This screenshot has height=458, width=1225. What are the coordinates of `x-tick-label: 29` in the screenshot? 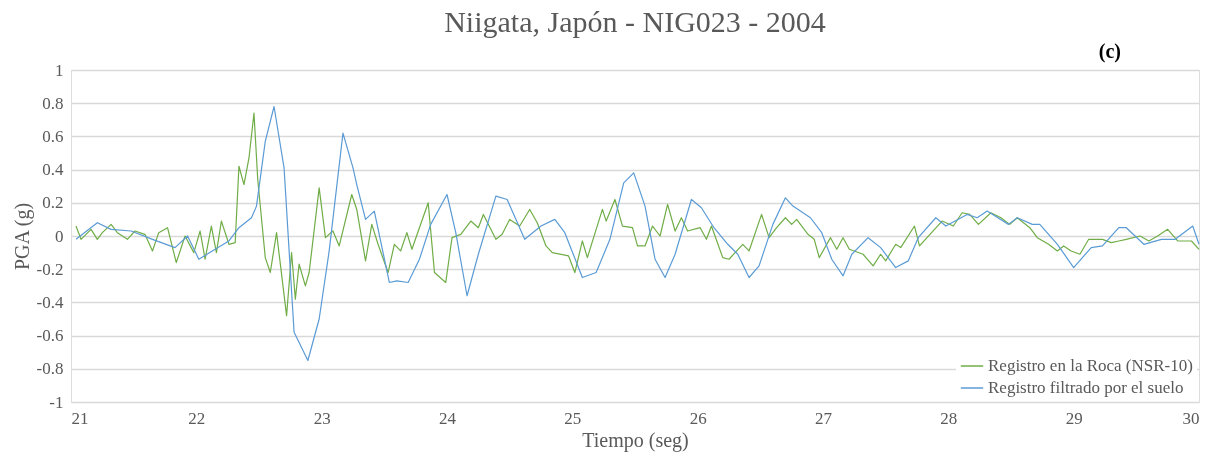 It's located at (1074, 418).